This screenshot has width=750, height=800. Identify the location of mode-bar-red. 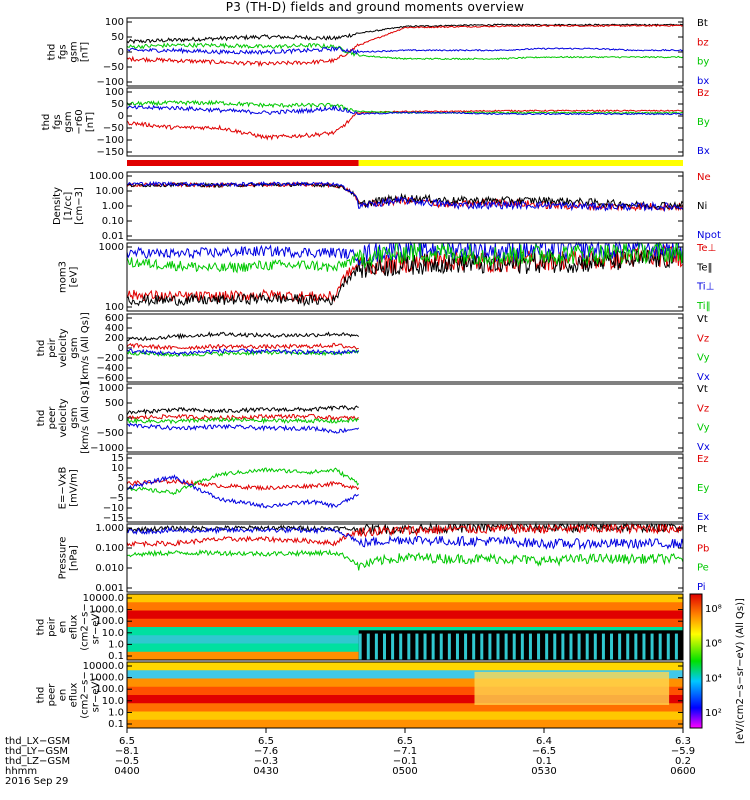
(243, 163).